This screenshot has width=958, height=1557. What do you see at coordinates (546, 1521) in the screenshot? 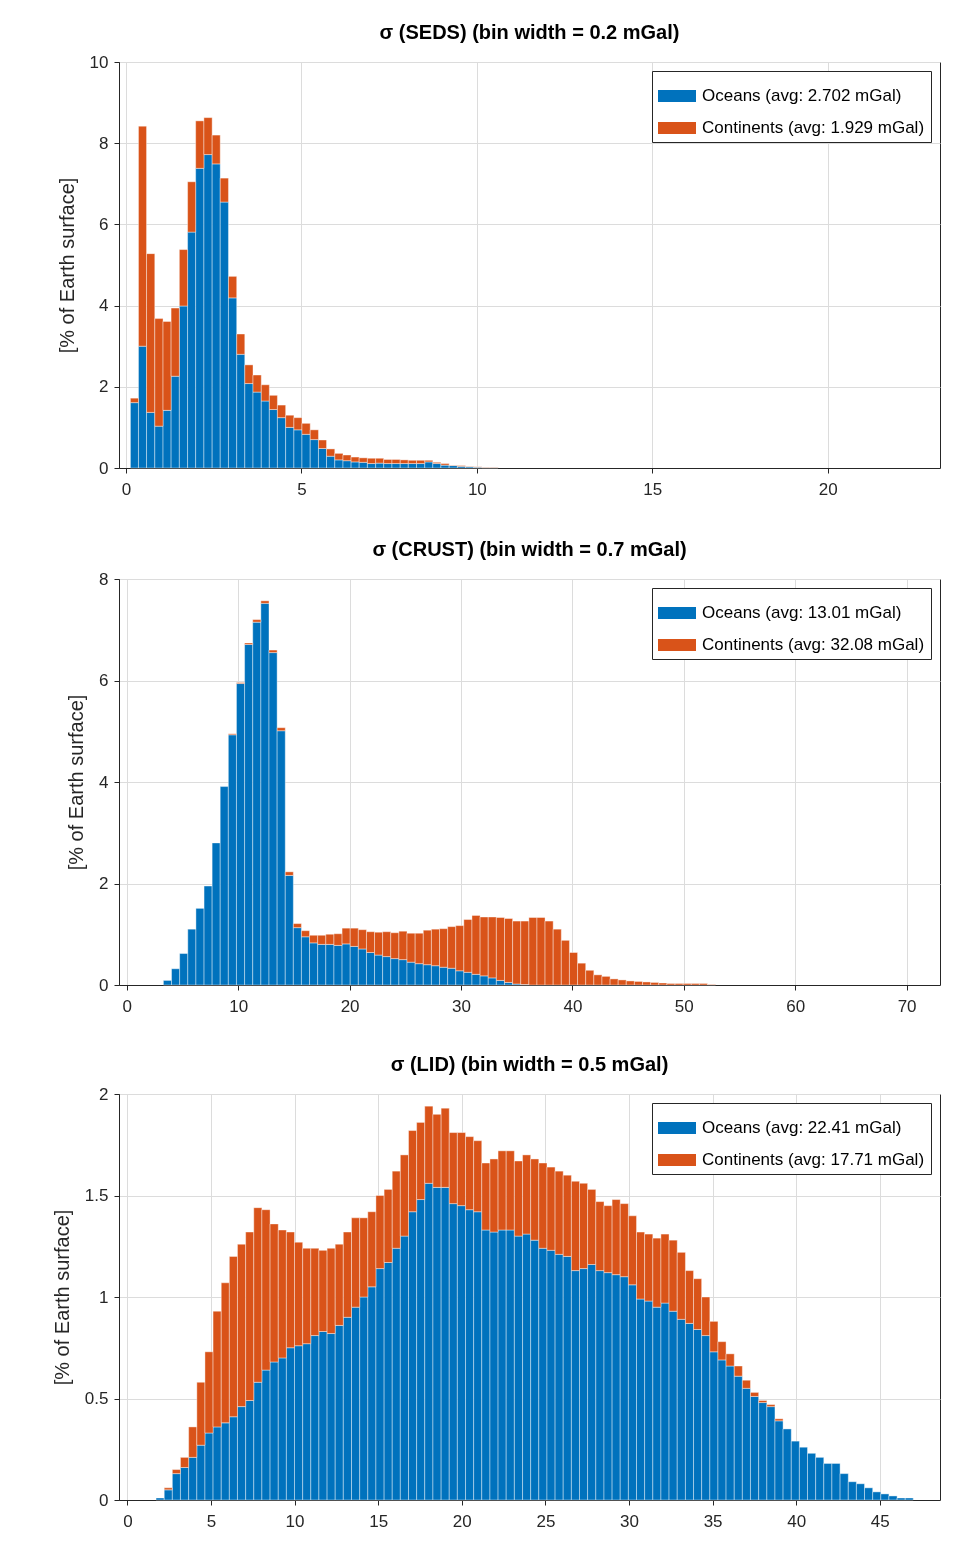
I see `x-tick-label: 25` at bounding box center [546, 1521].